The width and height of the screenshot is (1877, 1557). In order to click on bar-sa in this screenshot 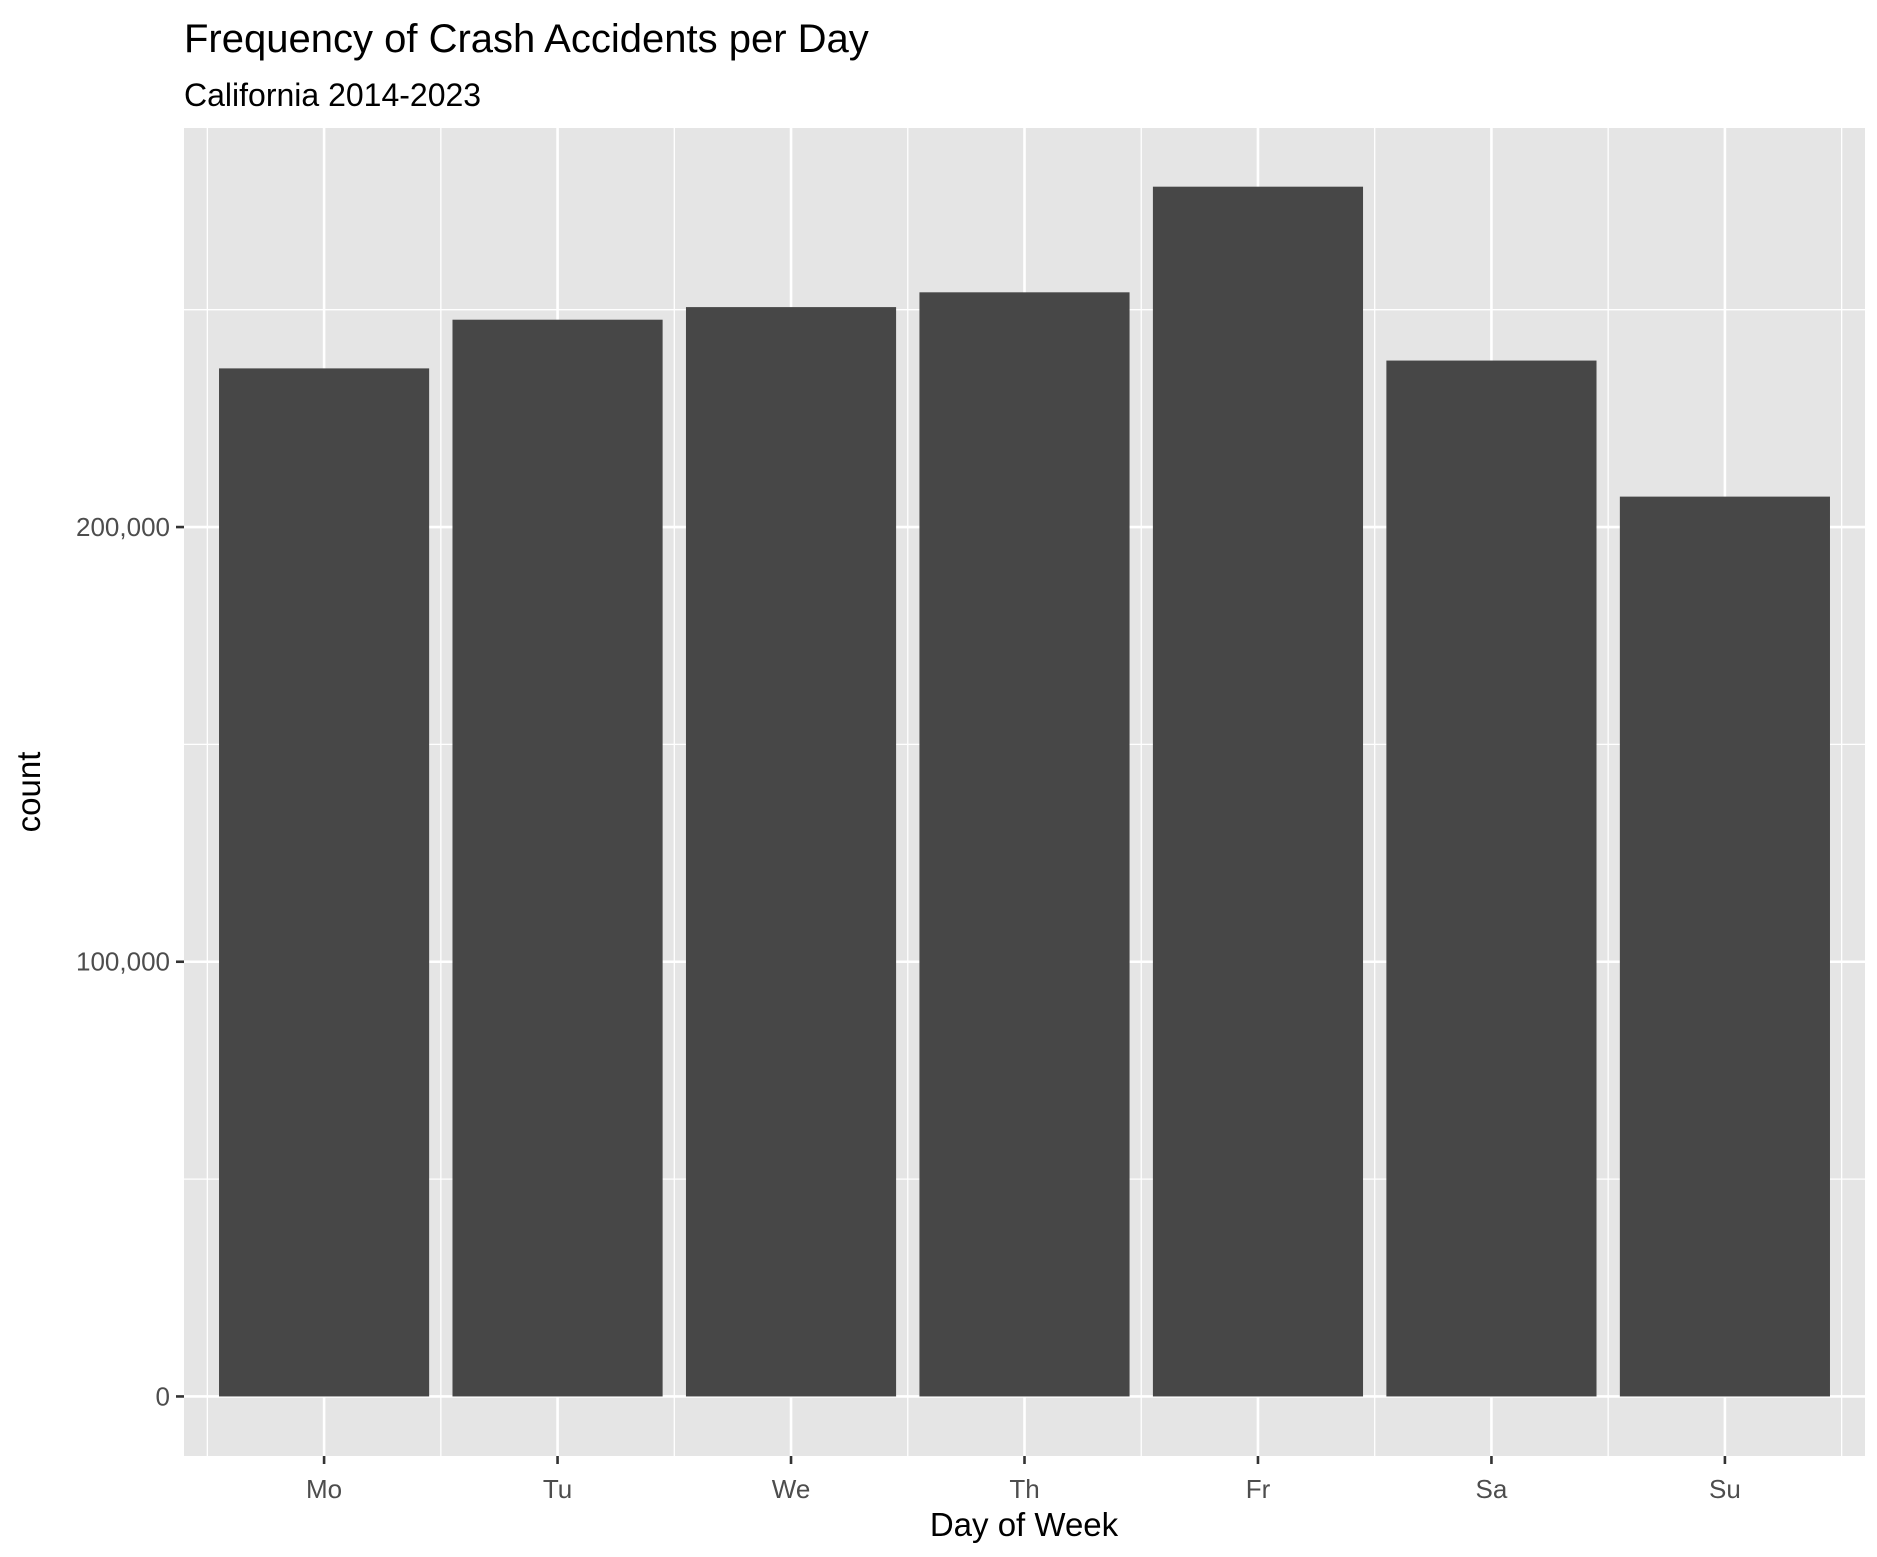, I will do `click(1491, 878)`.